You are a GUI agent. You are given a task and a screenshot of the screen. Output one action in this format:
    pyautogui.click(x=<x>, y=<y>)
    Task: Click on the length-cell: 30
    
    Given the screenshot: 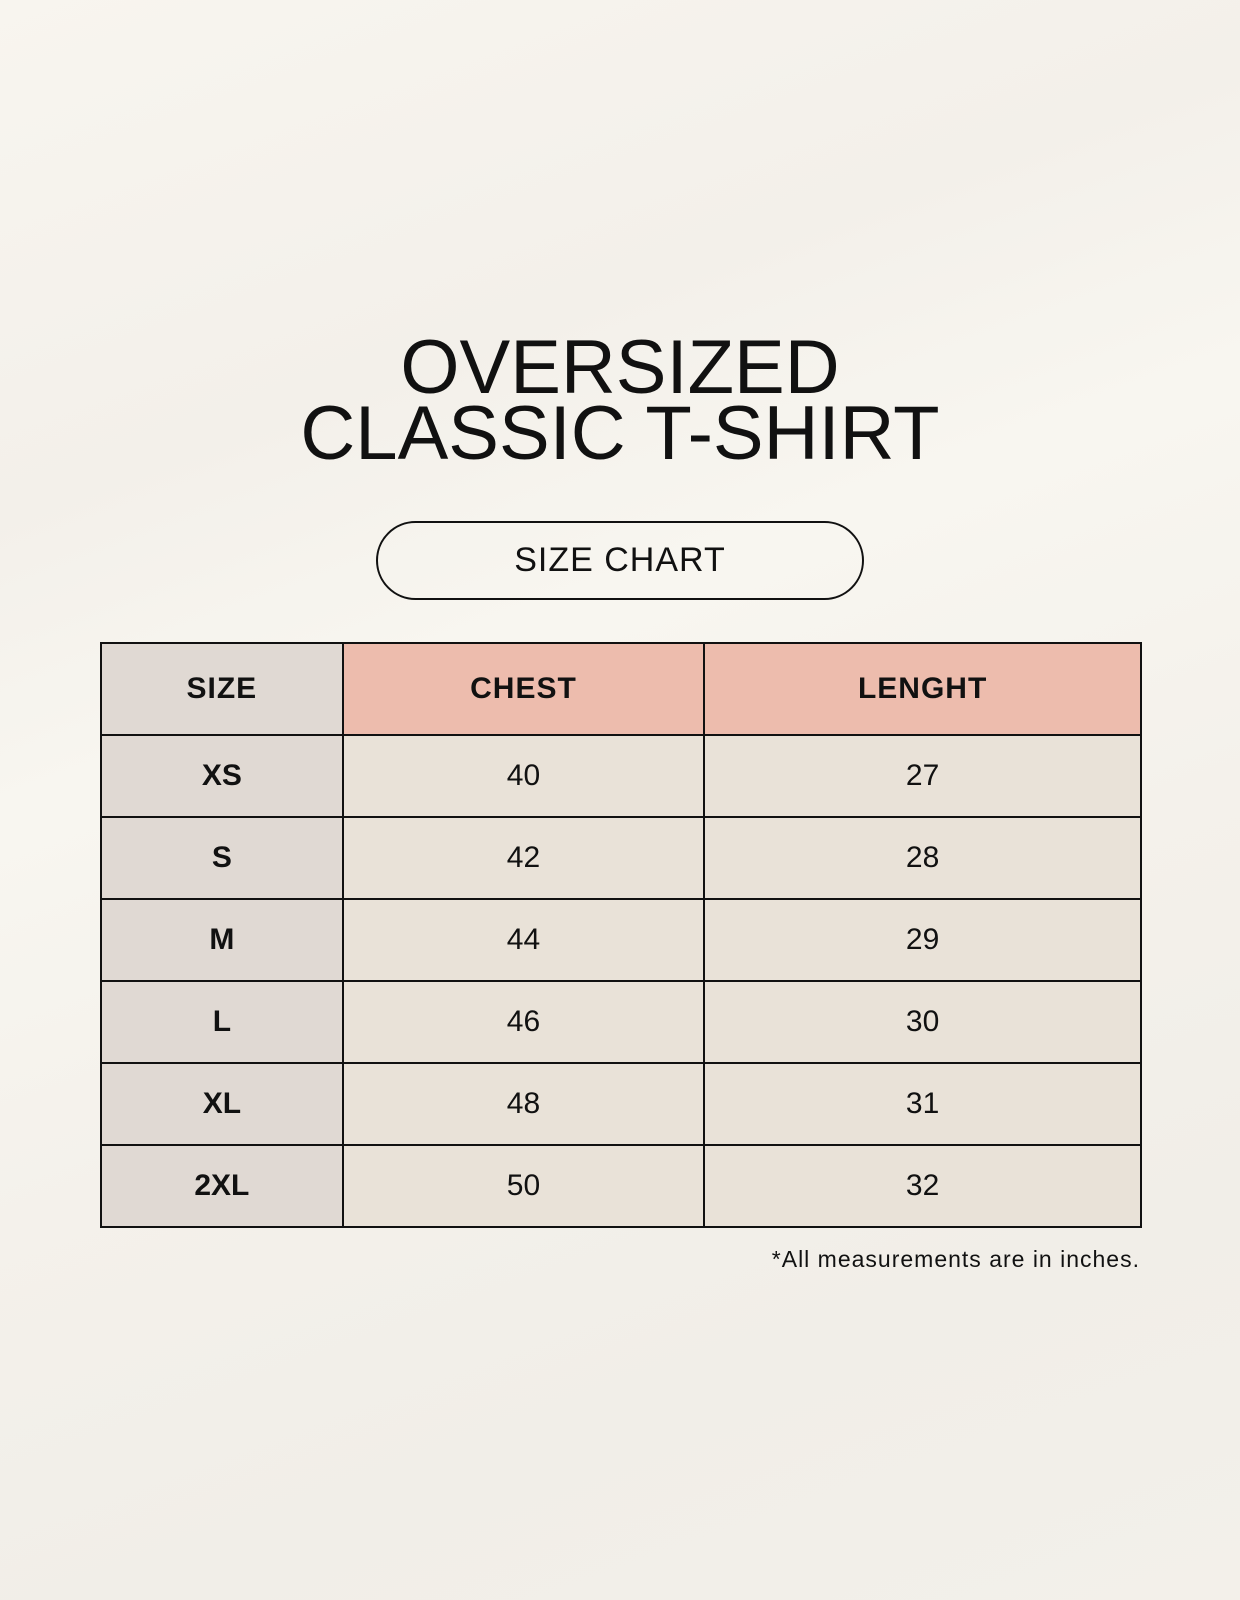 What is the action you would take?
    pyautogui.click(x=922, y=1022)
    